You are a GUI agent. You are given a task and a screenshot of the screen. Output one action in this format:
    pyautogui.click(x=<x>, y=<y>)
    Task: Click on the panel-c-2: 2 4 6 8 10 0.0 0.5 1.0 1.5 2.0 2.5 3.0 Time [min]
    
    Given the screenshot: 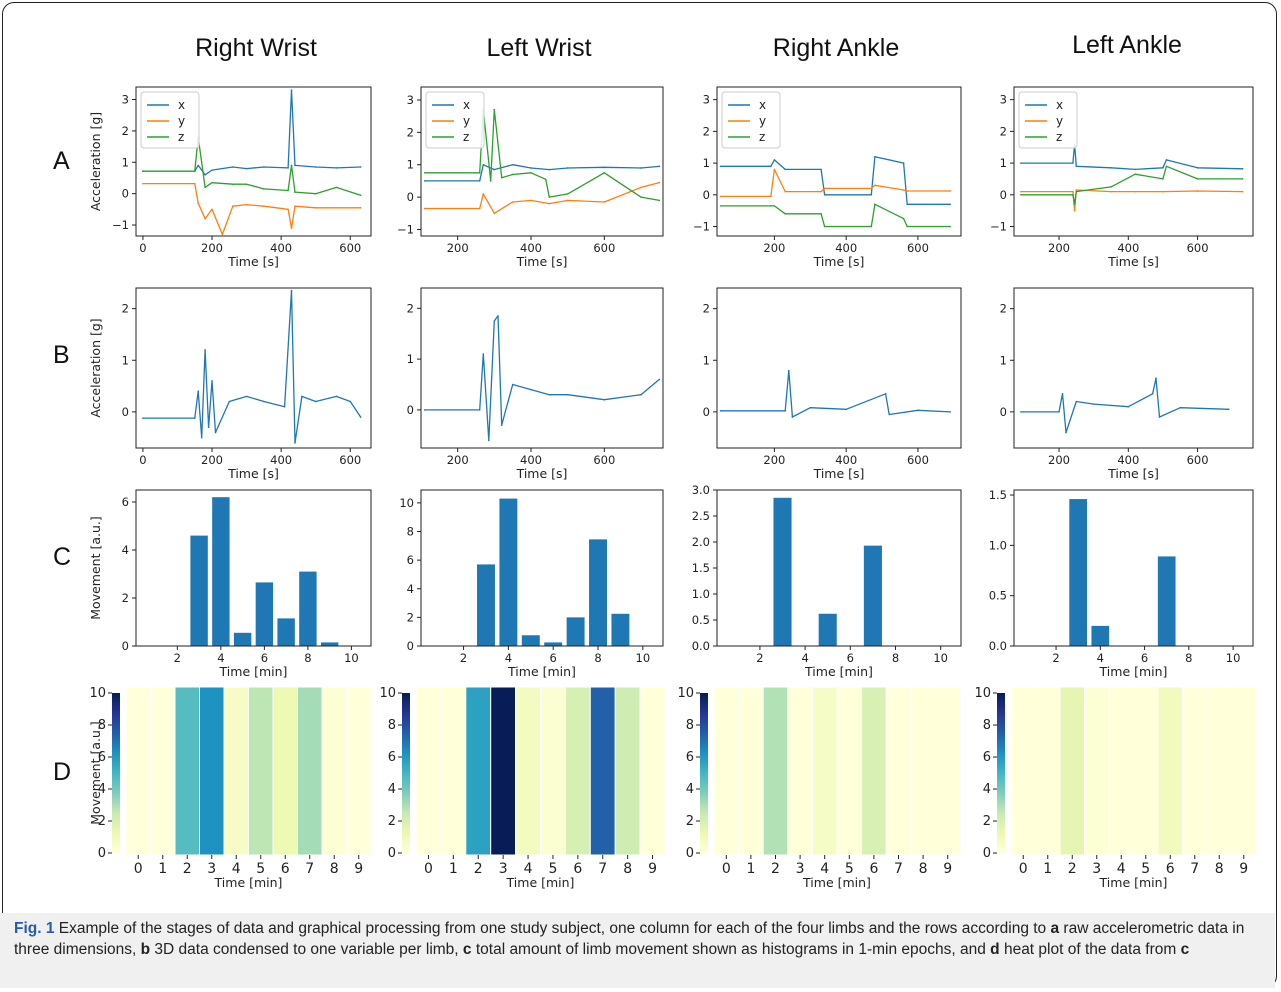 What is the action you would take?
    pyautogui.click(x=827, y=581)
    